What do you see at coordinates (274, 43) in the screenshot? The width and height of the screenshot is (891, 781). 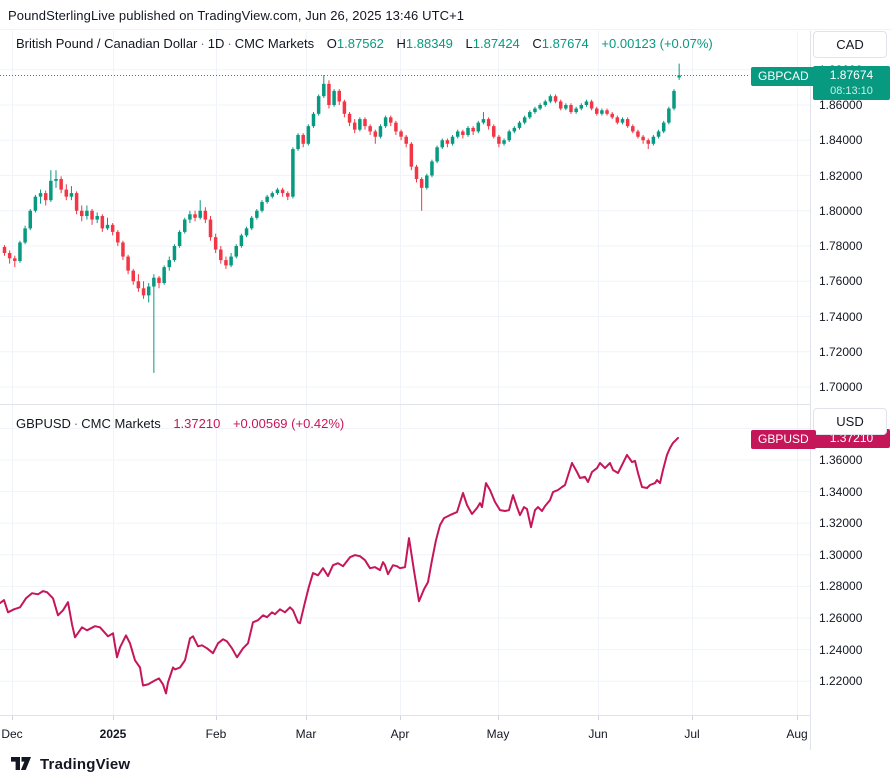 I see `gbpcad-legend-provider: CMC Markets` at bounding box center [274, 43].